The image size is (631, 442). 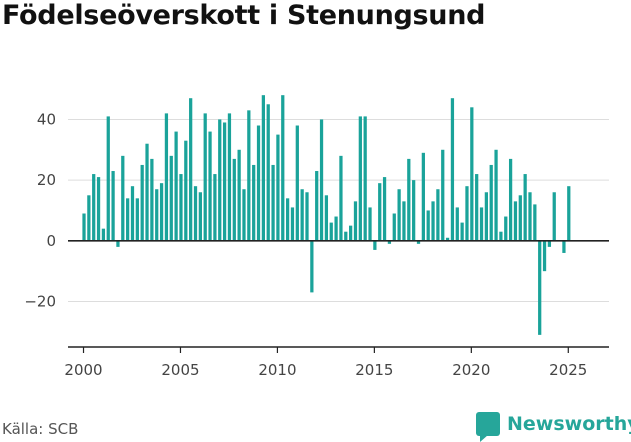 I want to click on brand-name: Newsworthy, so click(x=569, y=424).